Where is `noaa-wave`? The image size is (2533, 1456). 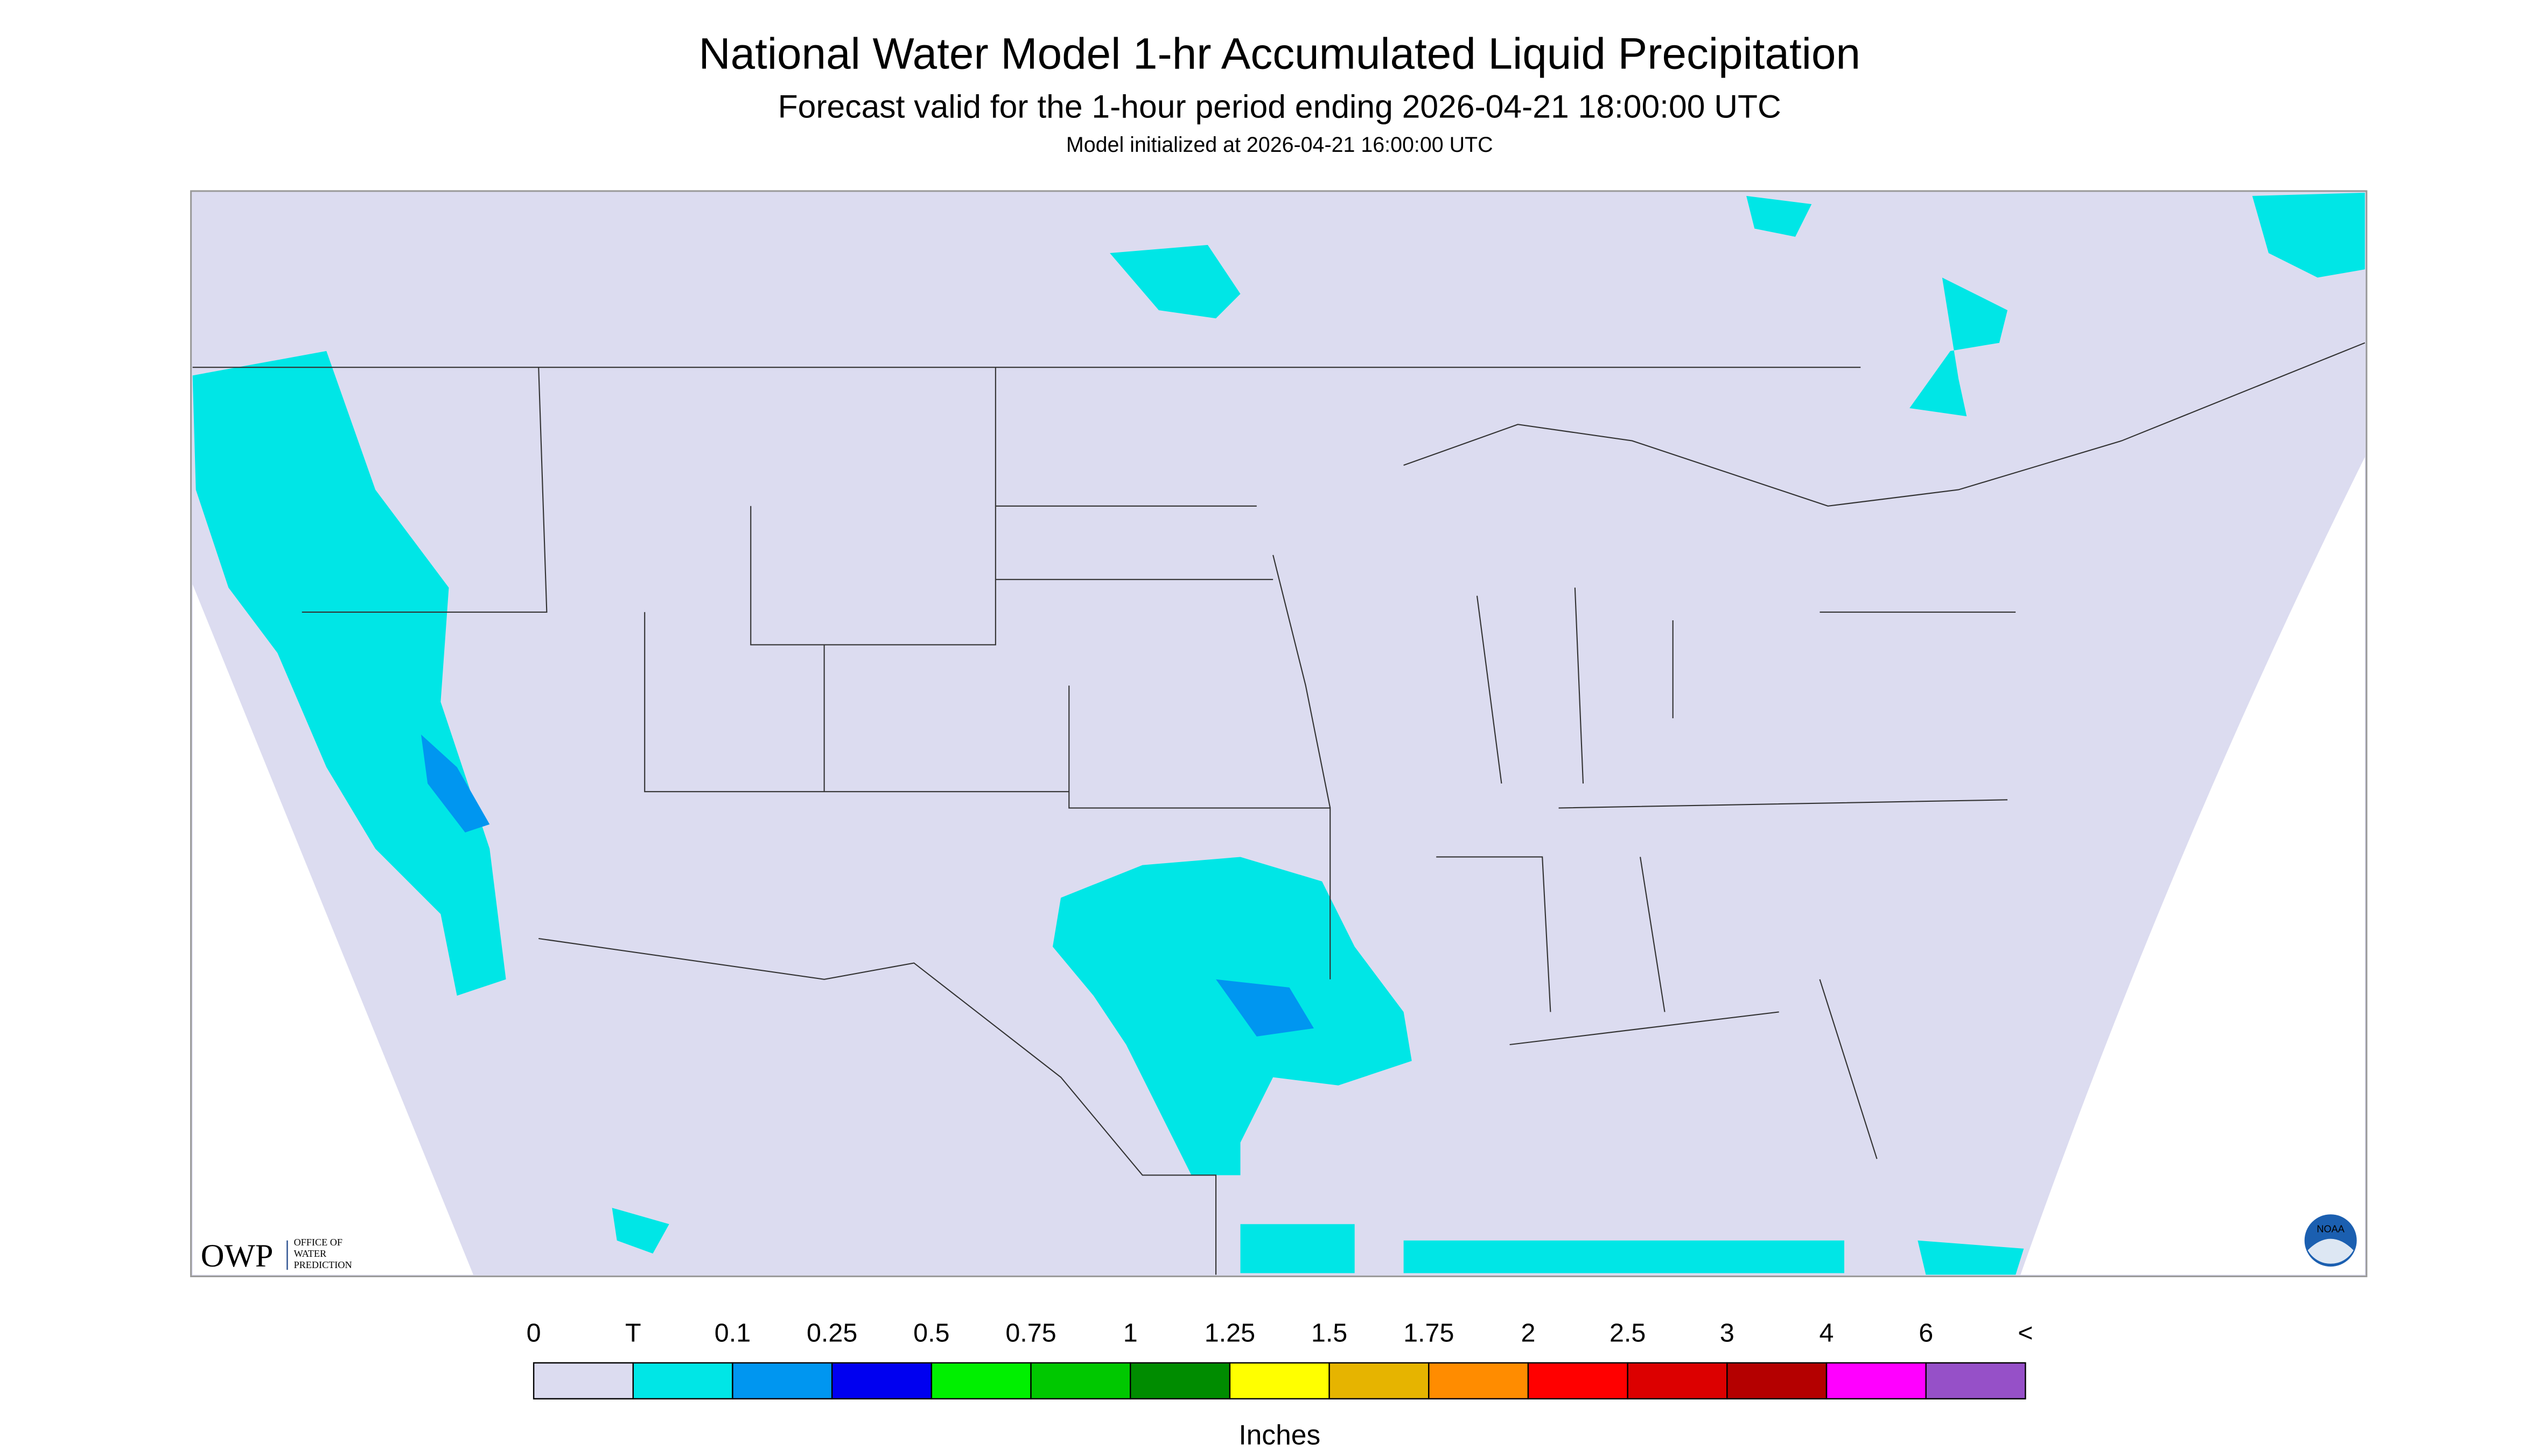 noaa-wave is located at coordinates (2330, 1251).